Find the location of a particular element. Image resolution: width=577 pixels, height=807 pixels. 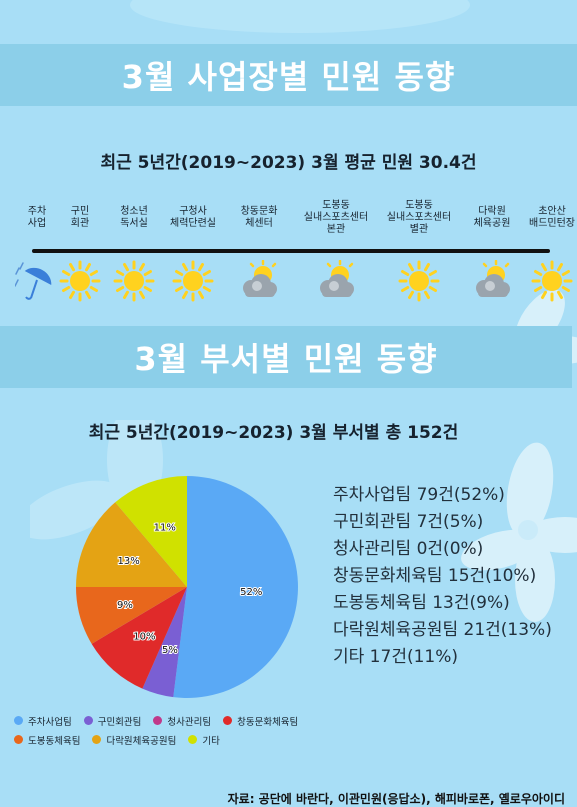

section2-subtitle: 최근 5년간(2019~2023) 3월 부서별 총 152건 is located at coordinates (273, 433).